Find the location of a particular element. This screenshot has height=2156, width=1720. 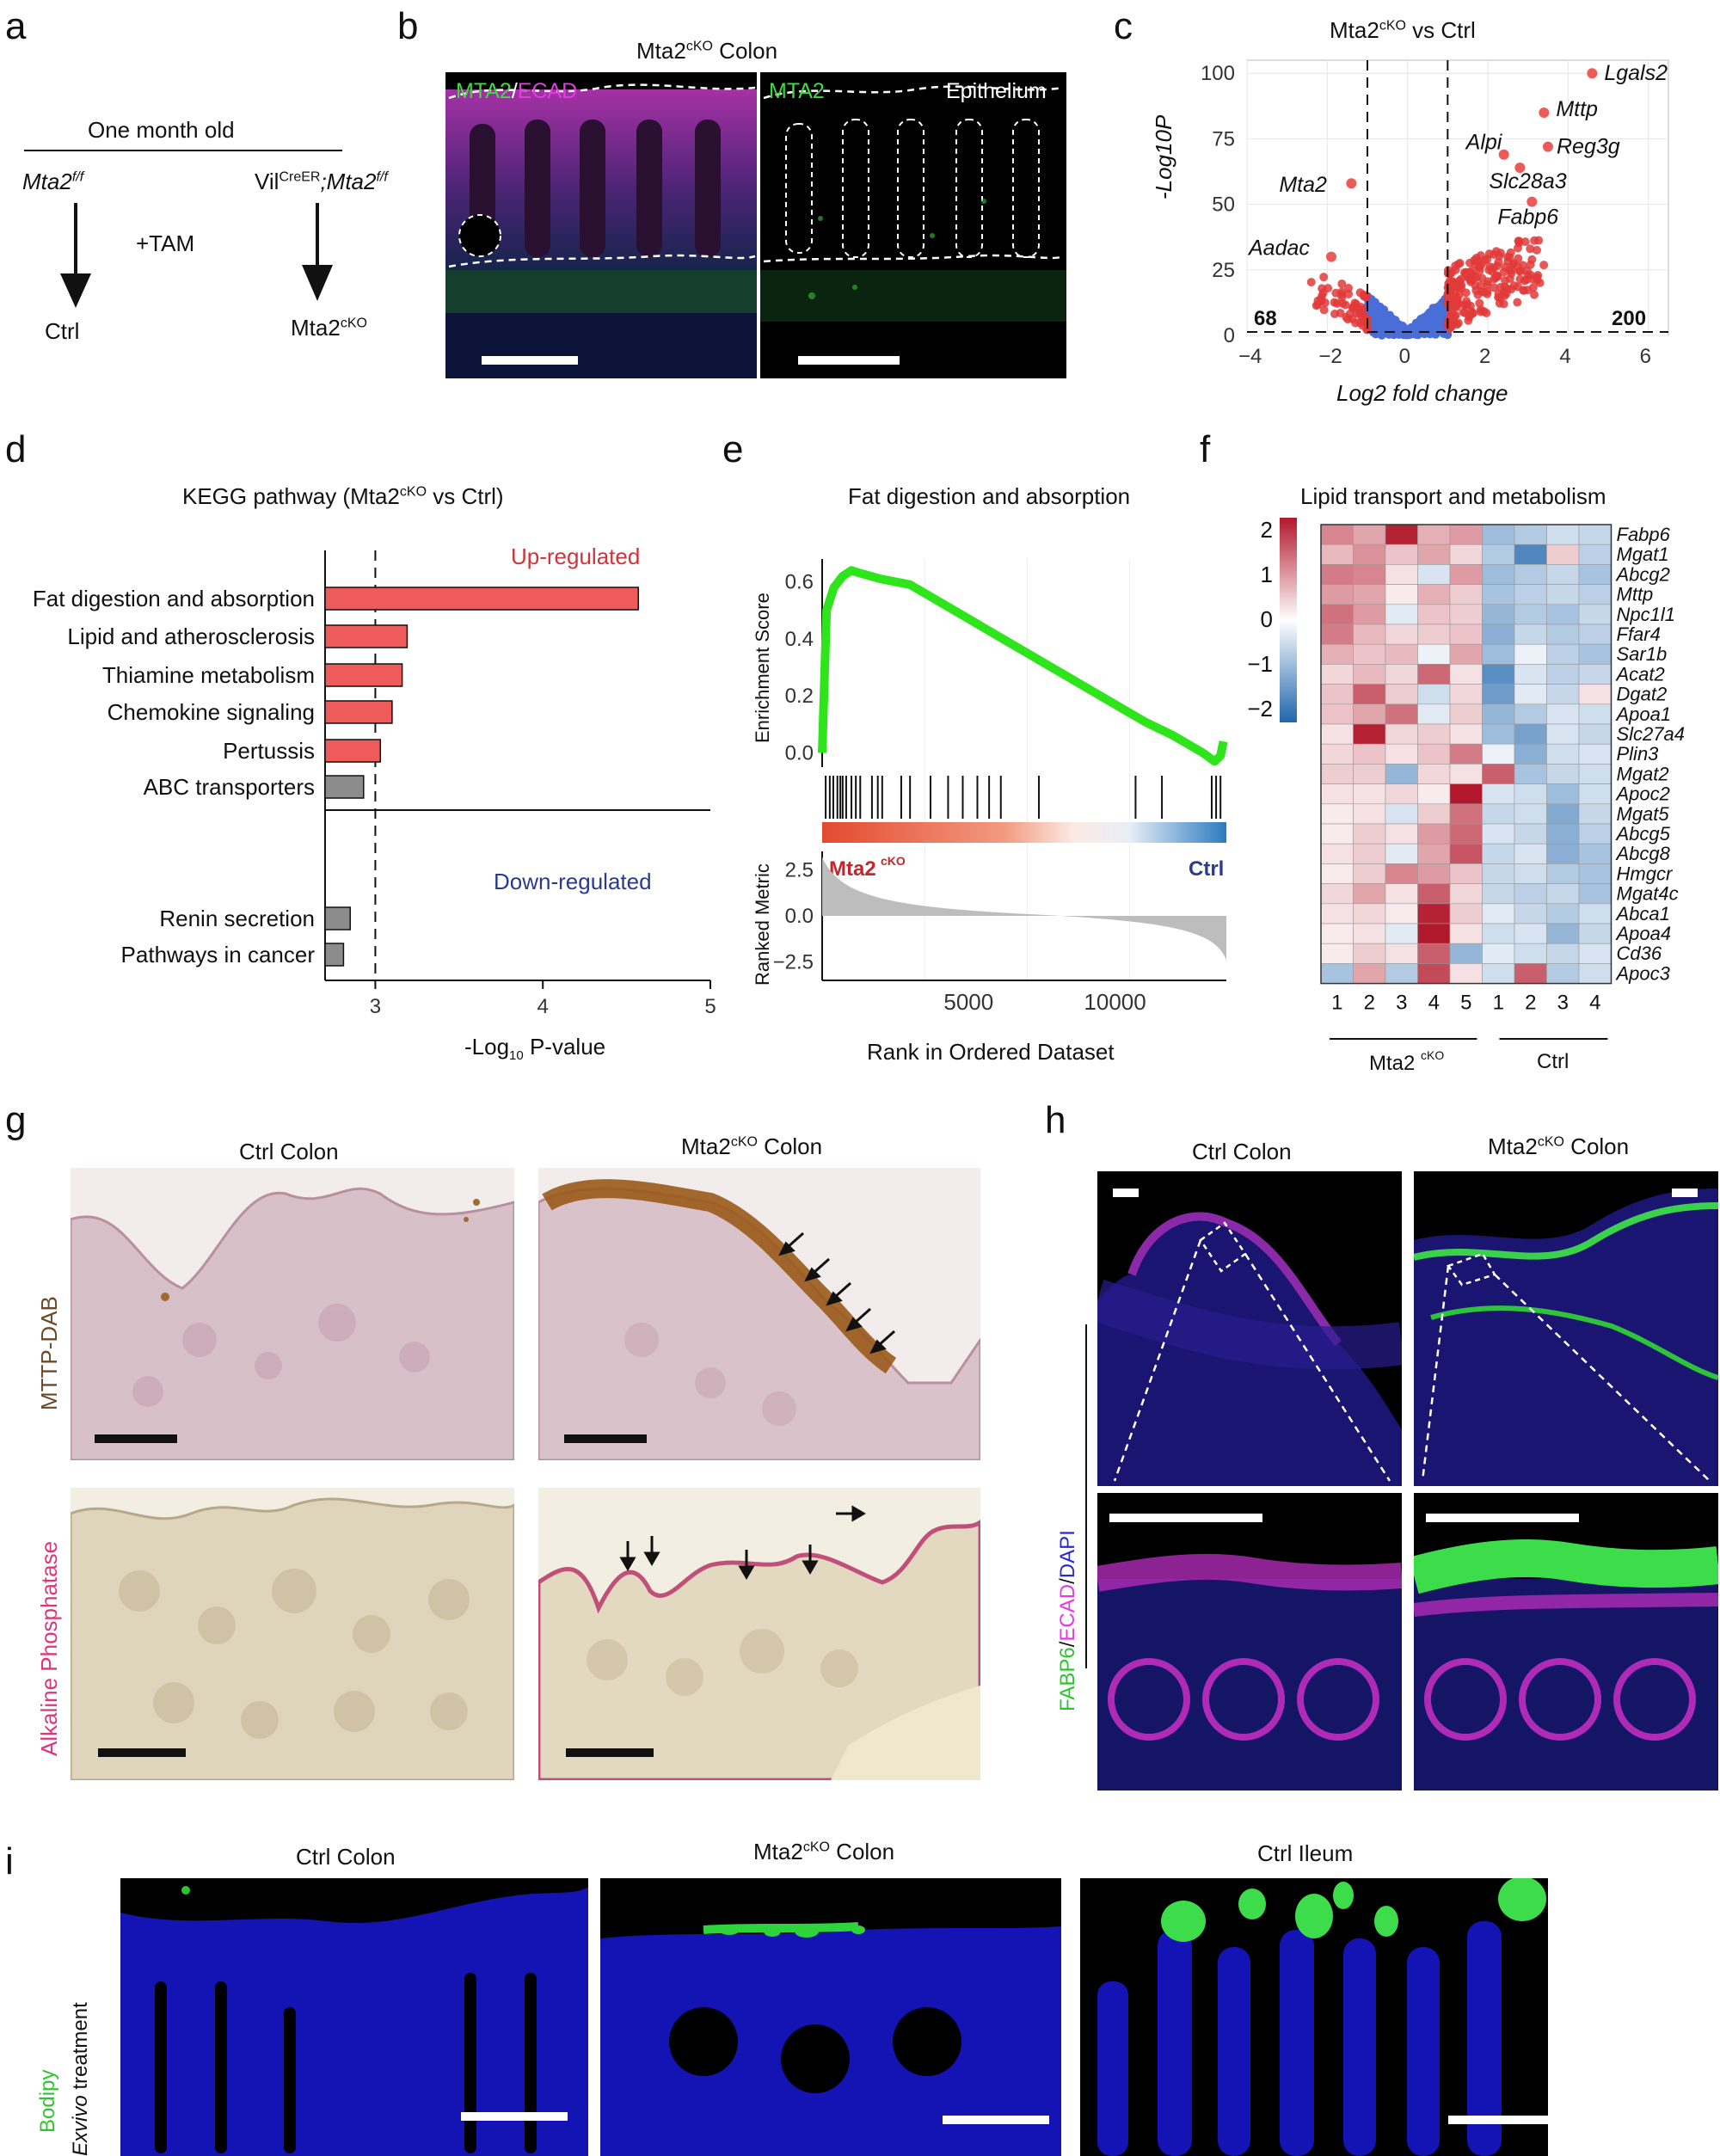

g-ctrl-alp-scalebar is located at coordinates (142, 1752).